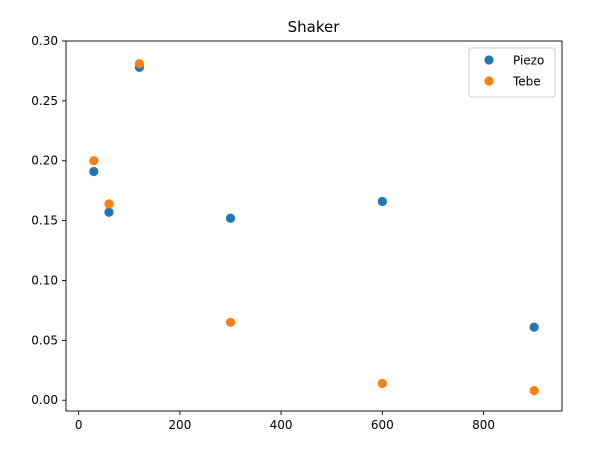 The width and height of the screenshot is (592, 452). I want to click on chart-title: Shaker, so click(314, 27).